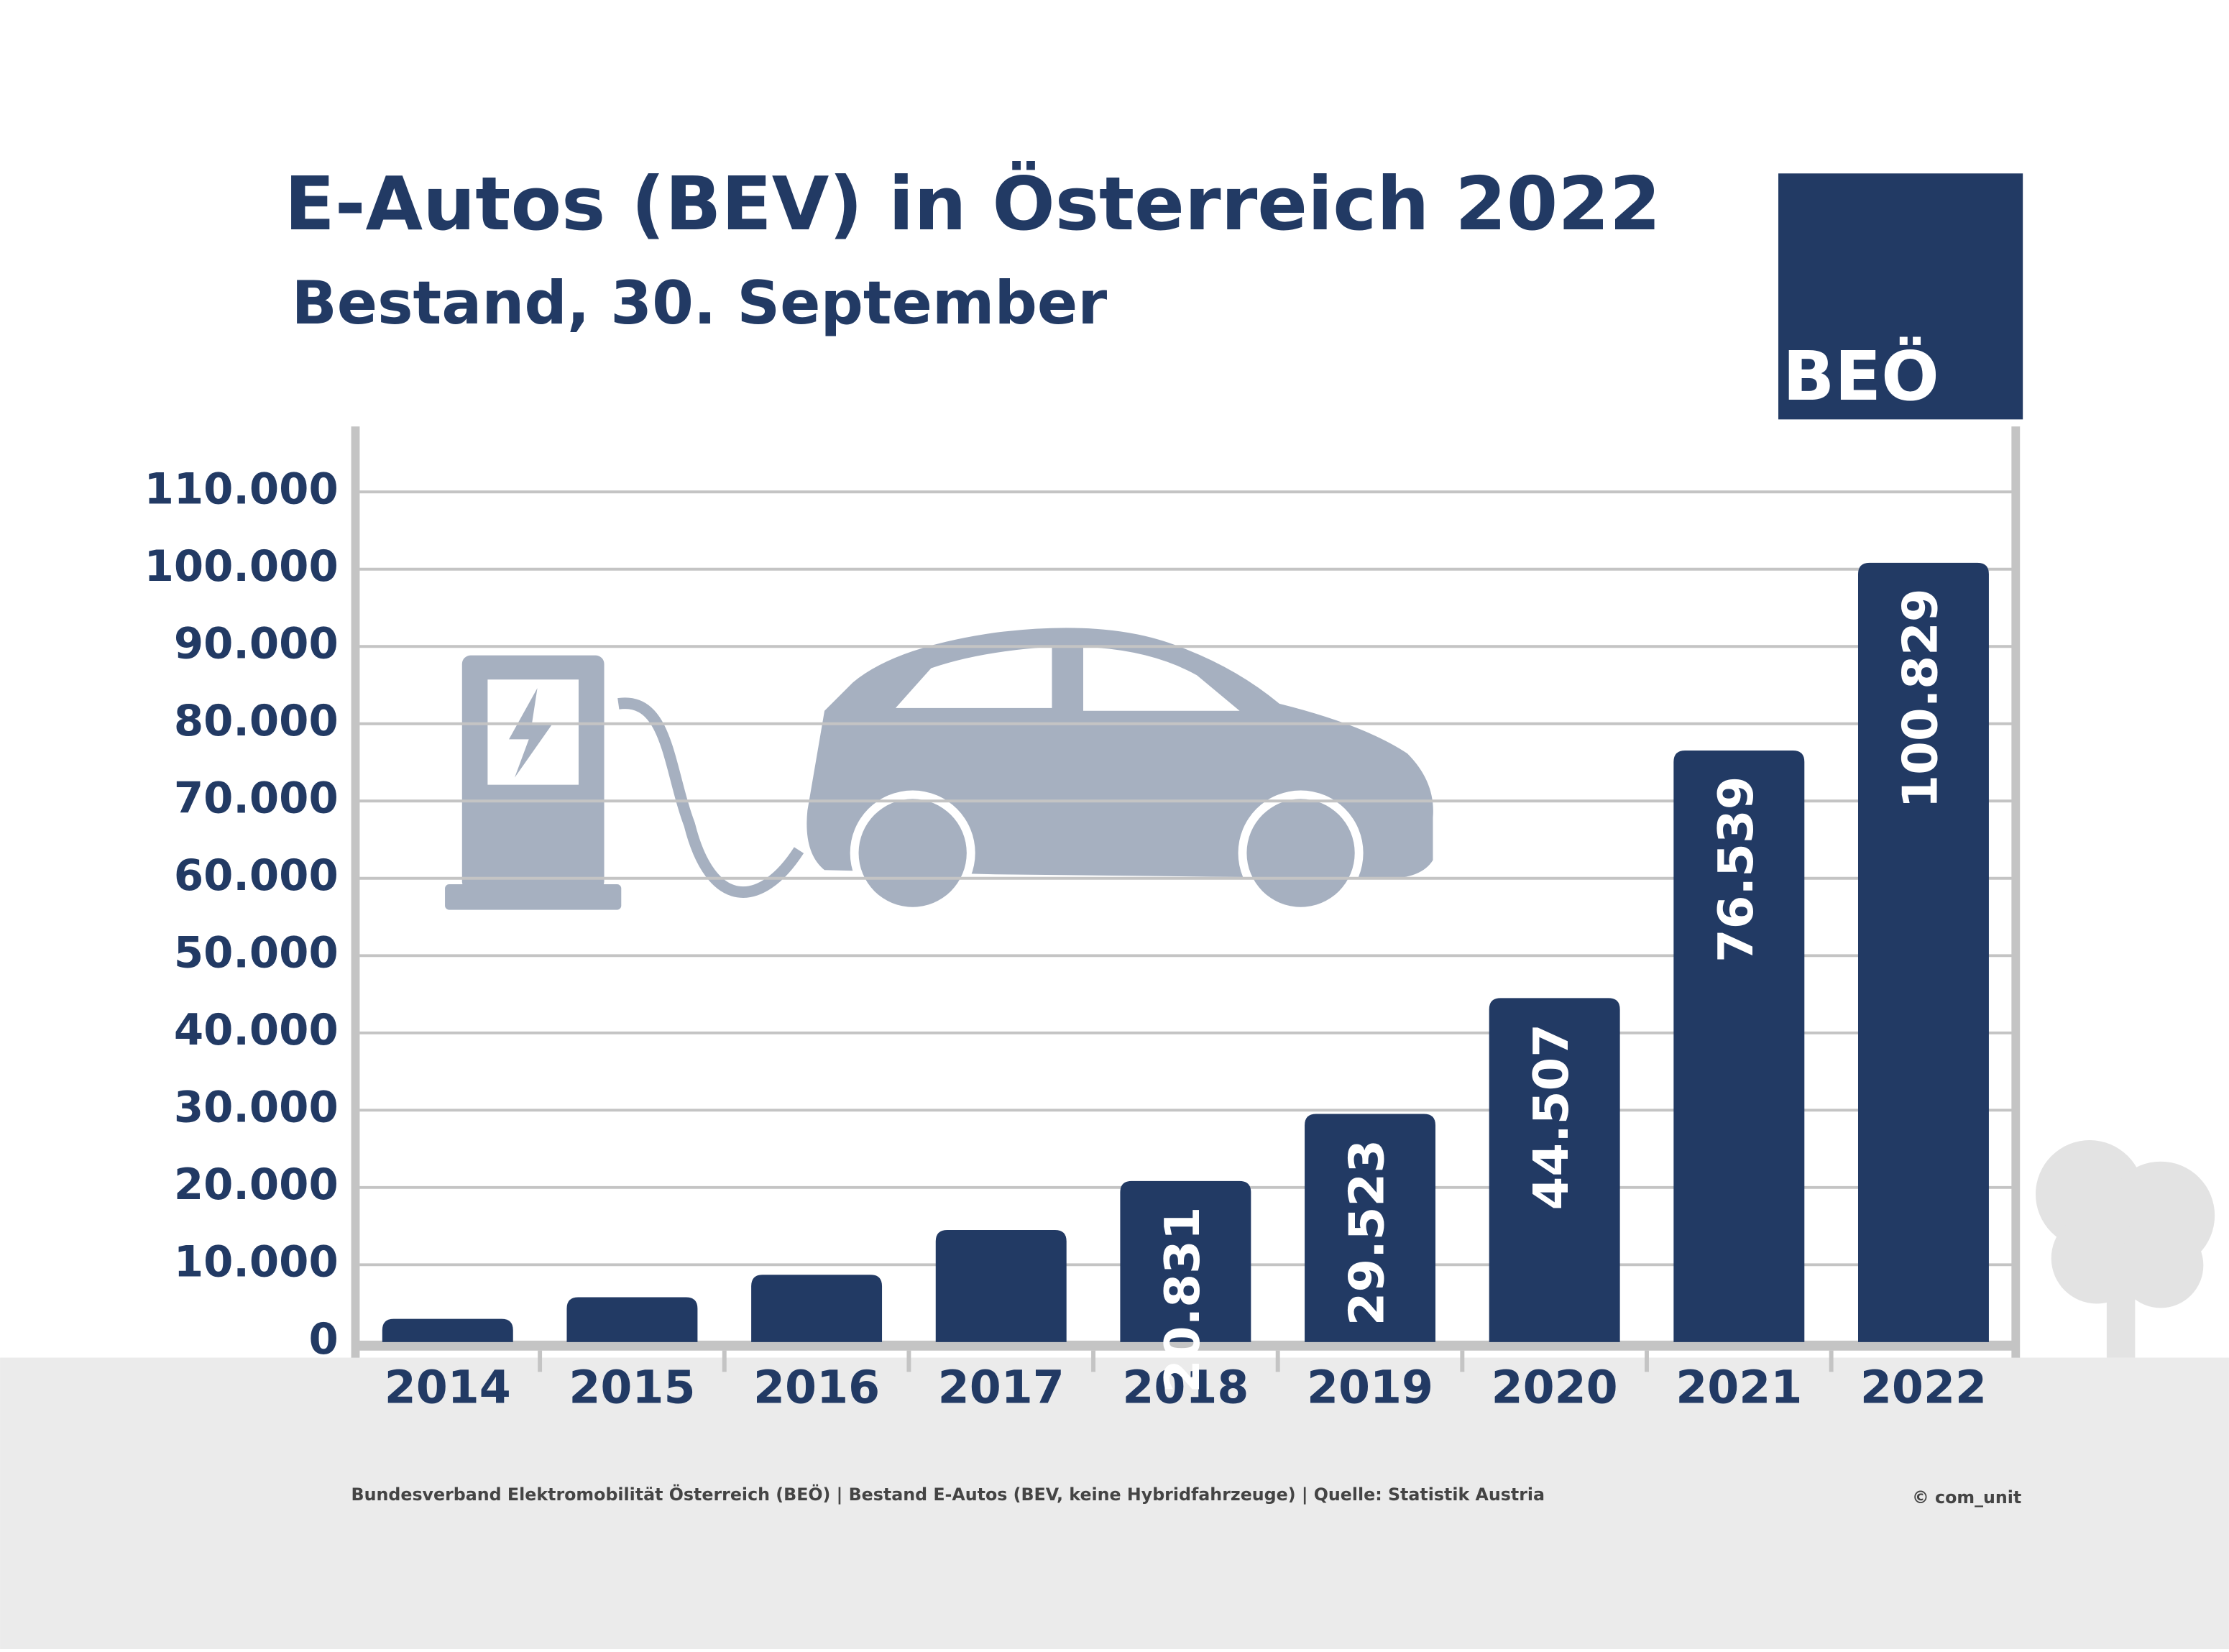 The height and width of the screenshot is (1652, 2229). What do you see at coordinates (256, 720) in the screenshot?
I see `y-tick-label: 80.000` at bounding box center [256, 720].